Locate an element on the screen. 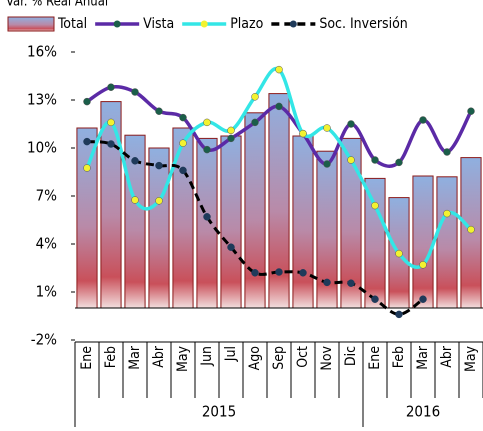  x-tick-label: Oct is located at coordinates (303, 357).